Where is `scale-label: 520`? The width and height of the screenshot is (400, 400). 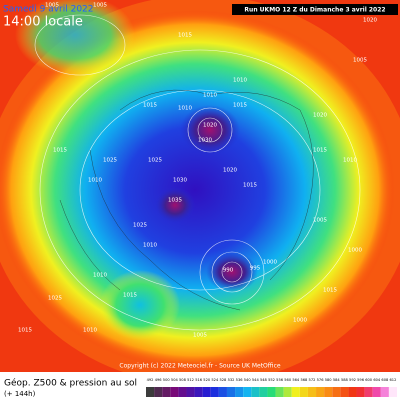 scale-label: 520 is located at coordinates (207, 380).